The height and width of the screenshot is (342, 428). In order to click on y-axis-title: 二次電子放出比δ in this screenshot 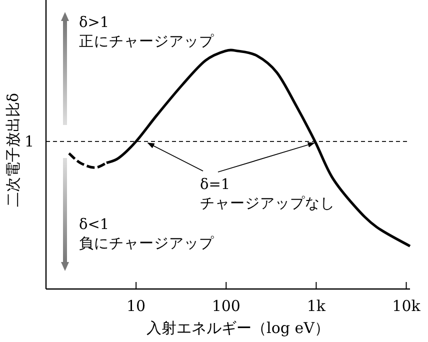, I will do `click(13, 150)`.